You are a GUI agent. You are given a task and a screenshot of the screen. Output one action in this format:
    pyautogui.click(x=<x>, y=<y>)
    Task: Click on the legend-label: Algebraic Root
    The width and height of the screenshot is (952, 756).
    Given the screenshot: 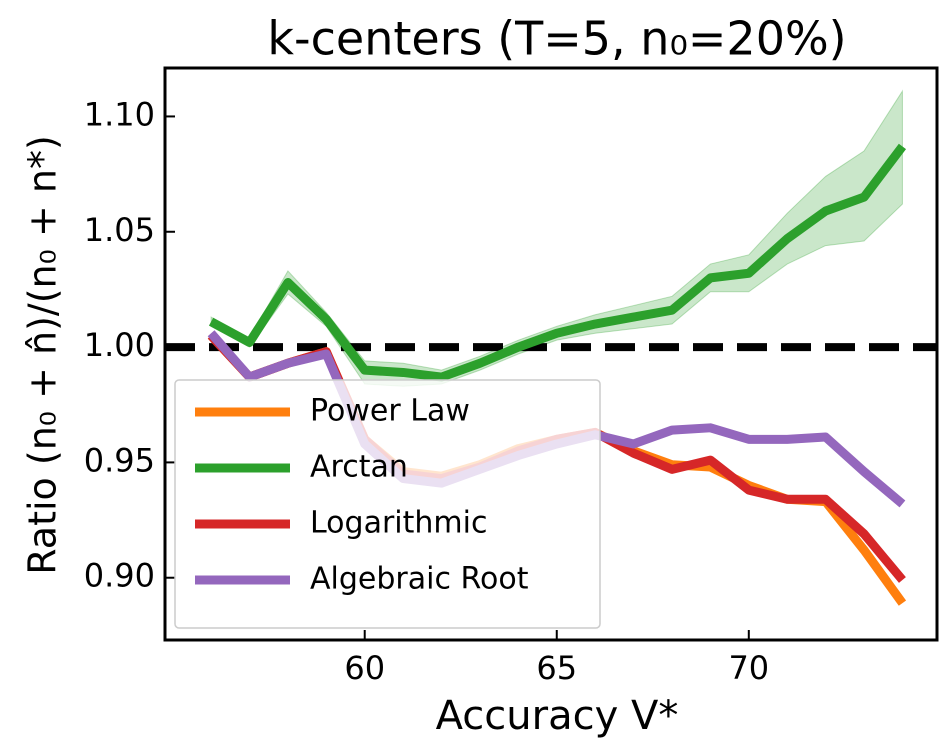 What is the action you would take?
    pyautogui.click(x=419, y=579)
    